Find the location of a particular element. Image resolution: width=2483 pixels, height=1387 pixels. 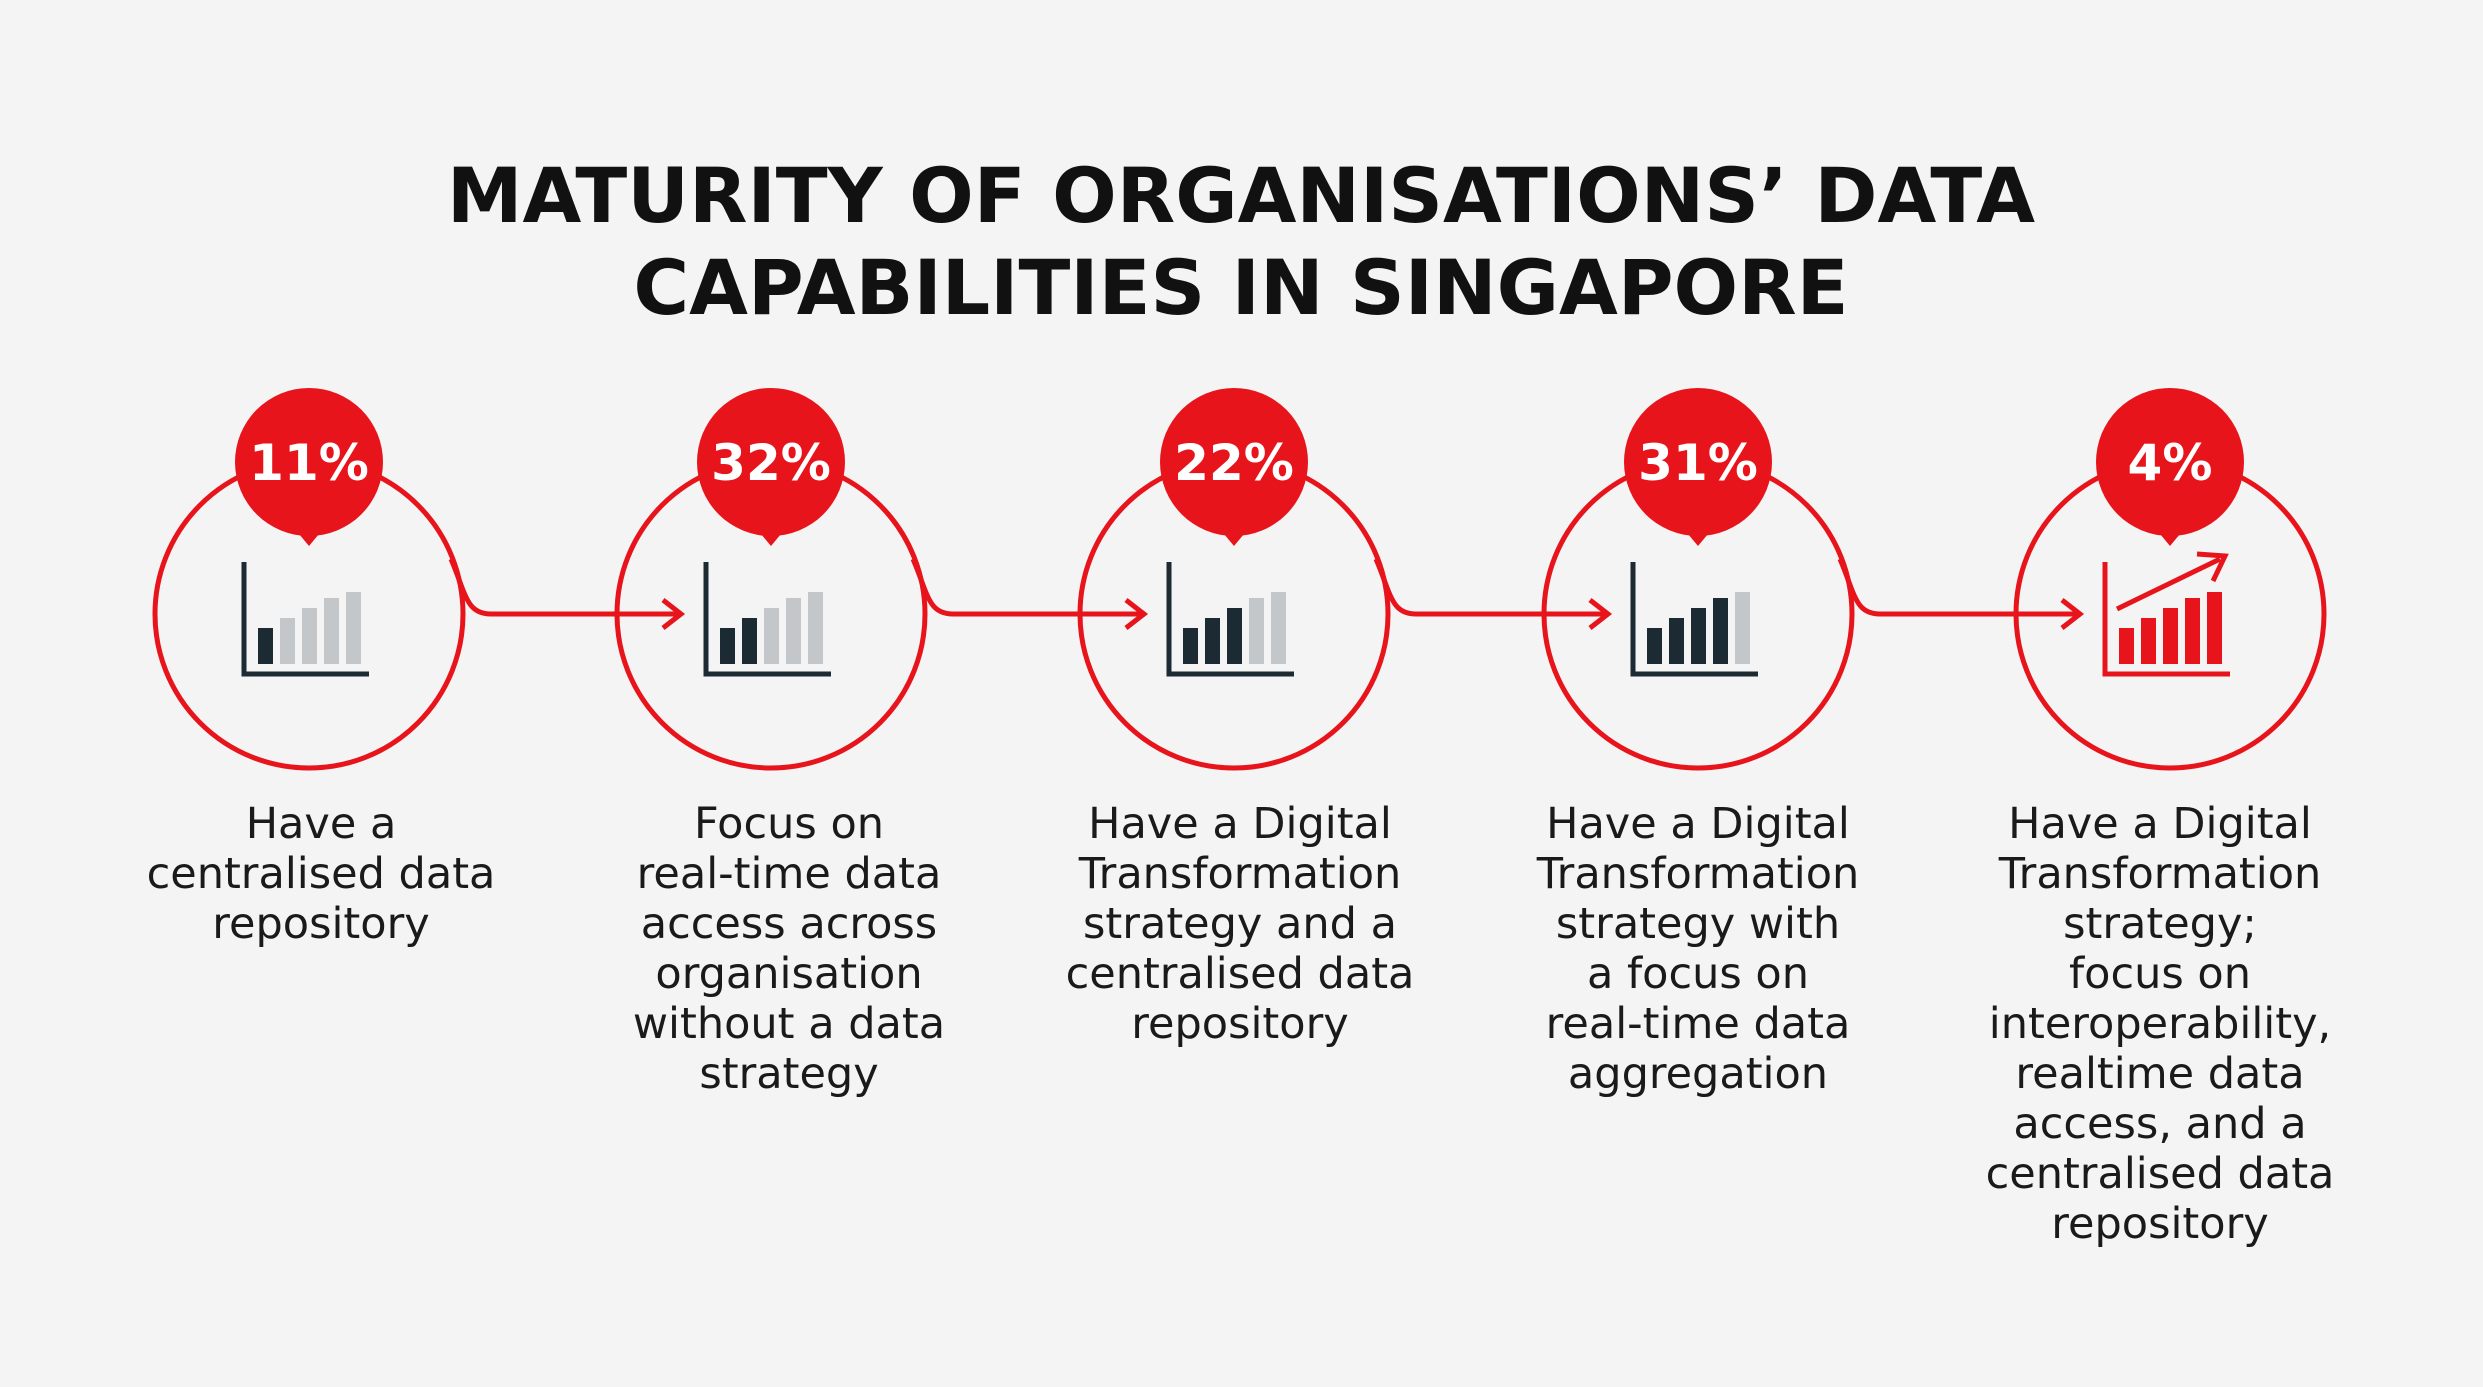

stage-description: strategy and a is located at coordinates (1240, 924).